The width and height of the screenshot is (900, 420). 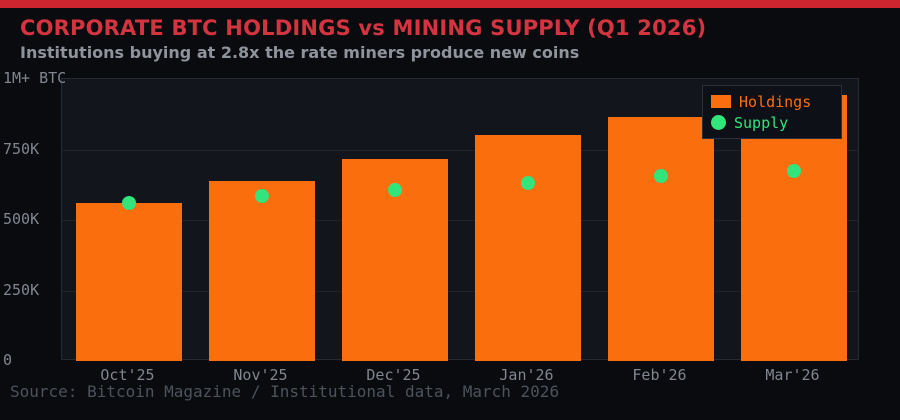 What do you see at coordinates (450, 4) in the screenshot?
I see `top-accent-strip` at bounding box center [450, 4].